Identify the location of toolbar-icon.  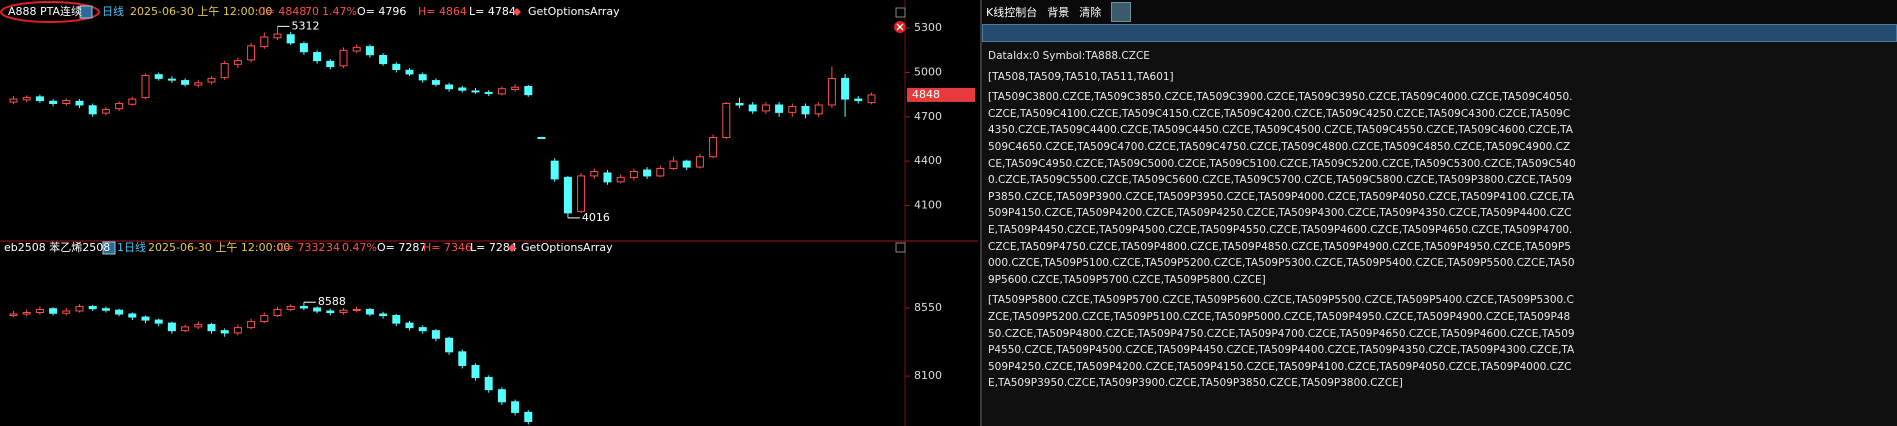
(1121, 12).